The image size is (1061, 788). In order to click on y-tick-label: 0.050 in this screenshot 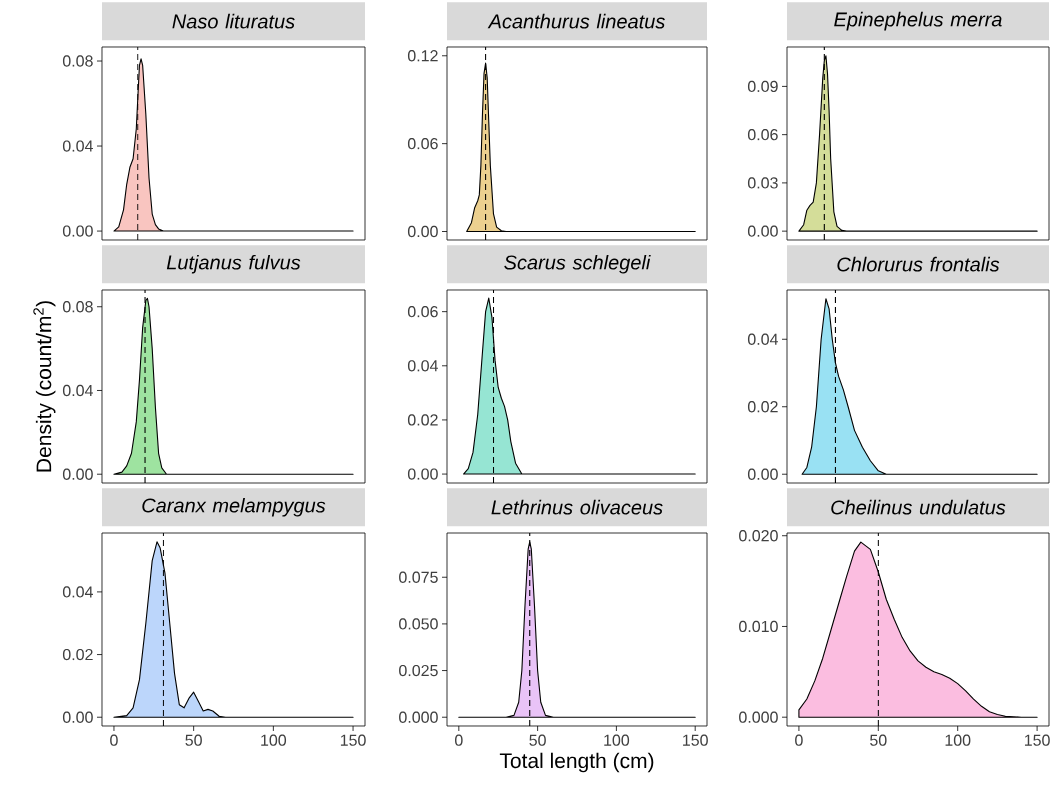, I will do `click(418, 624)`.